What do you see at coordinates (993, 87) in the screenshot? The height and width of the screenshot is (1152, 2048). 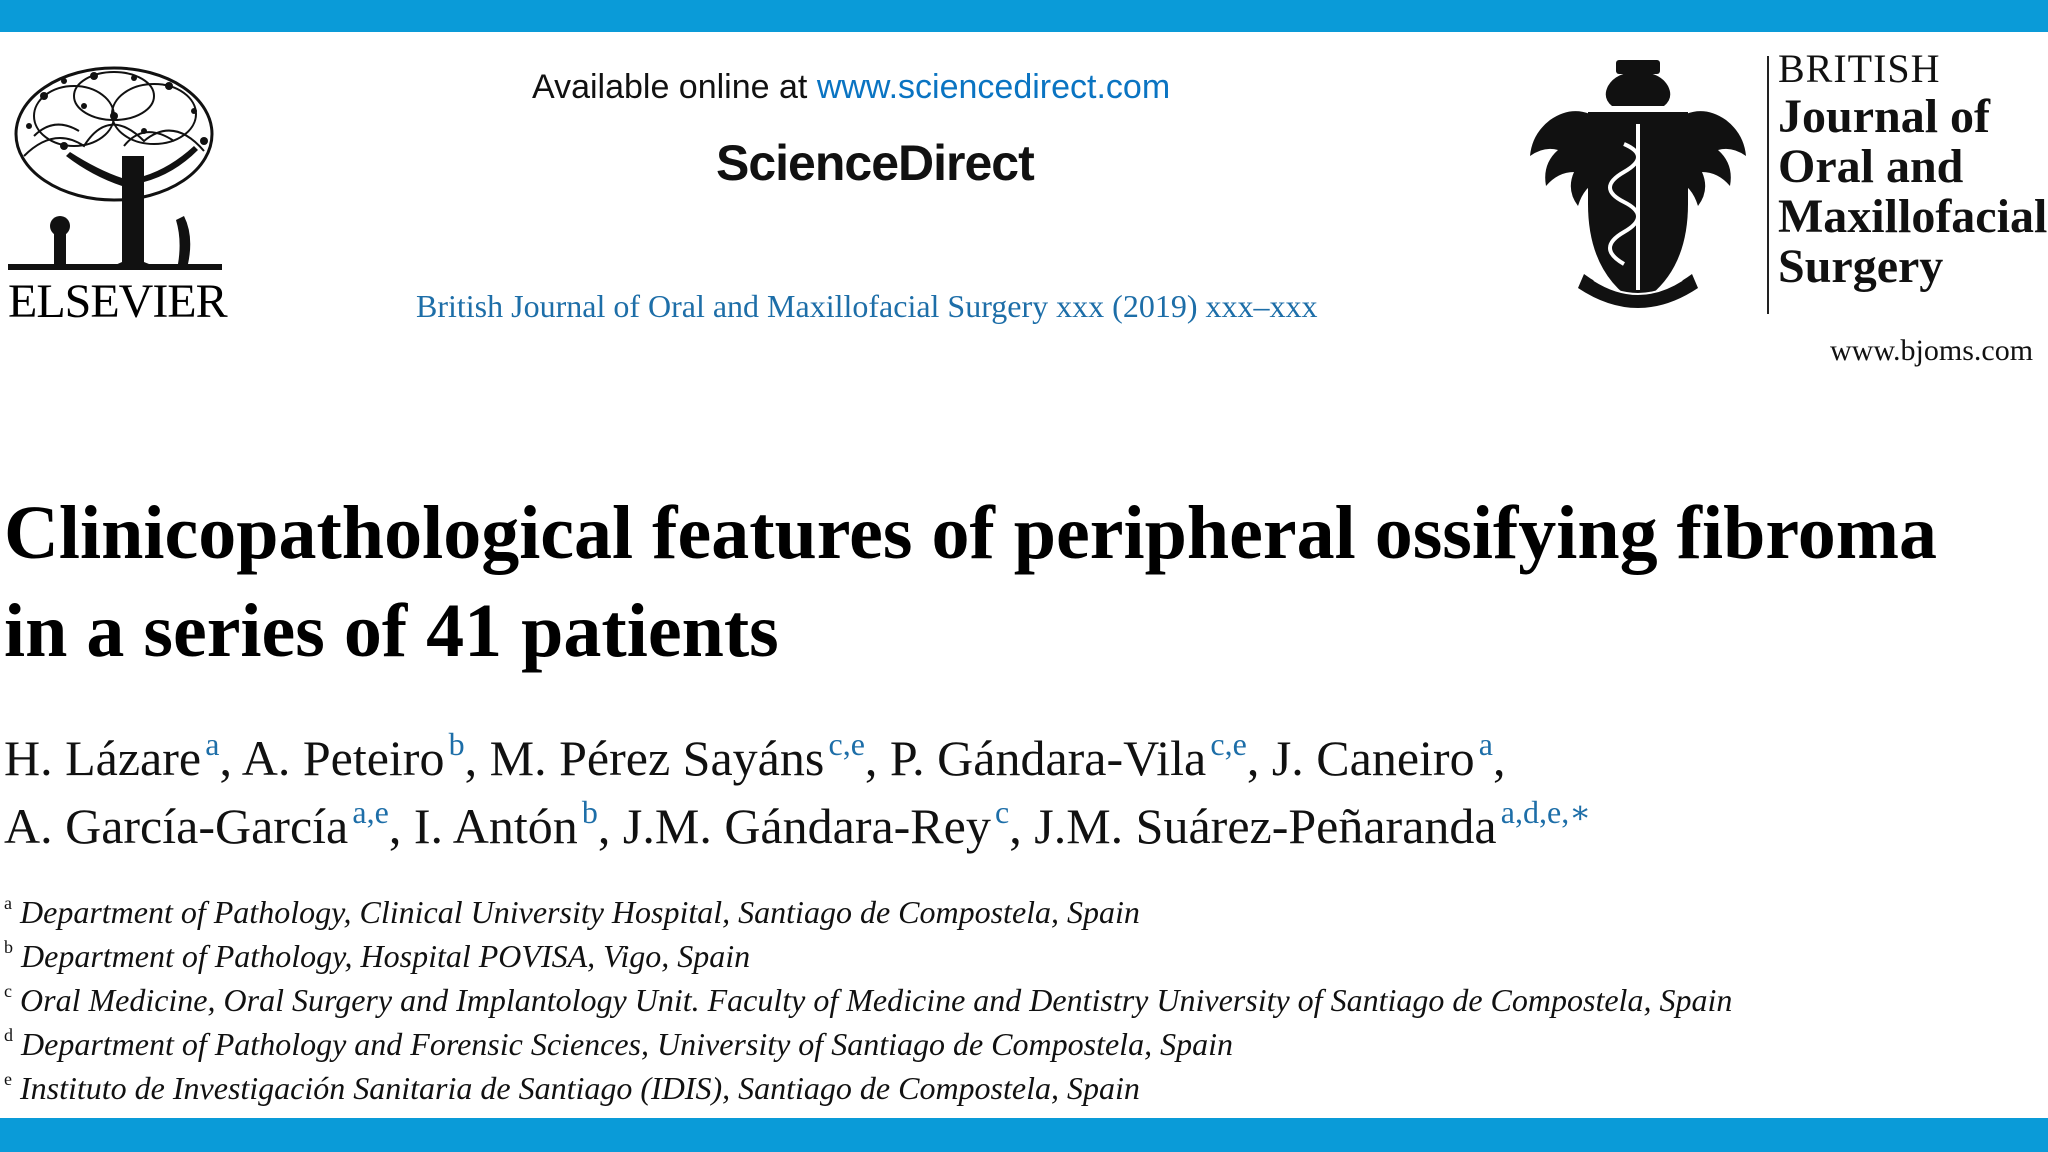 I see `sciencedirect-link: www.sciencedirect.com` at bounding box center [993, 87].